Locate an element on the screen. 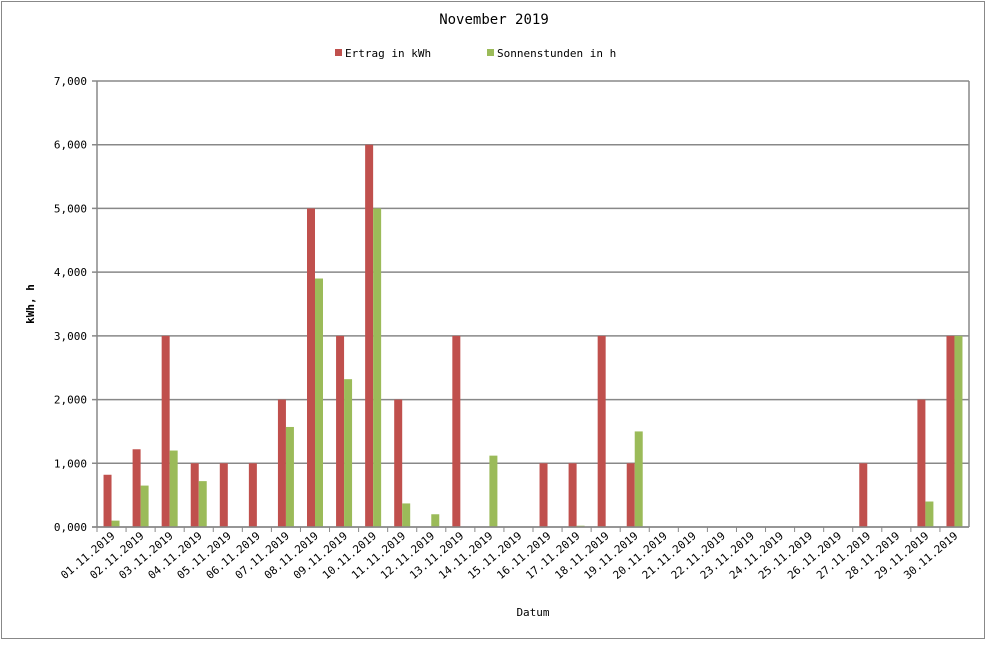 The width and height of the screenshot is (987, 645). y-tick-label: 0,000 is located at coordinates (70, 527).